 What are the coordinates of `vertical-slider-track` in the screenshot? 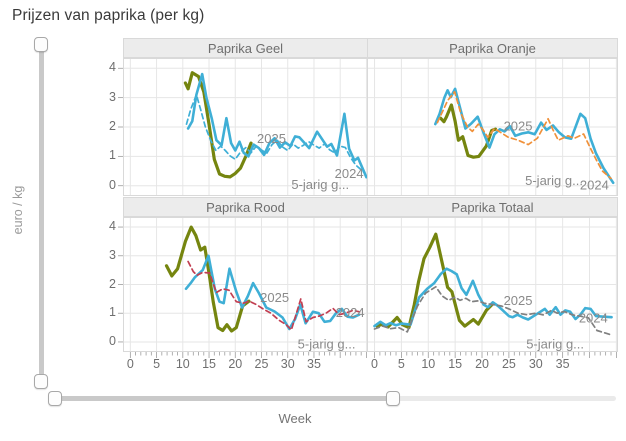 It's located at (41, 213).